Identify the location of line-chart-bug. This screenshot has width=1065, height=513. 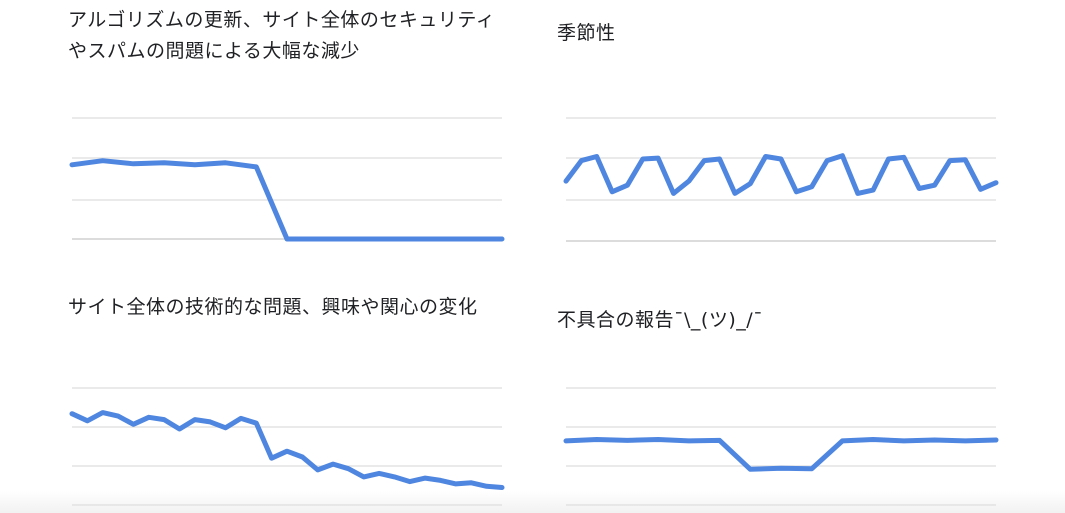
(781, 446).